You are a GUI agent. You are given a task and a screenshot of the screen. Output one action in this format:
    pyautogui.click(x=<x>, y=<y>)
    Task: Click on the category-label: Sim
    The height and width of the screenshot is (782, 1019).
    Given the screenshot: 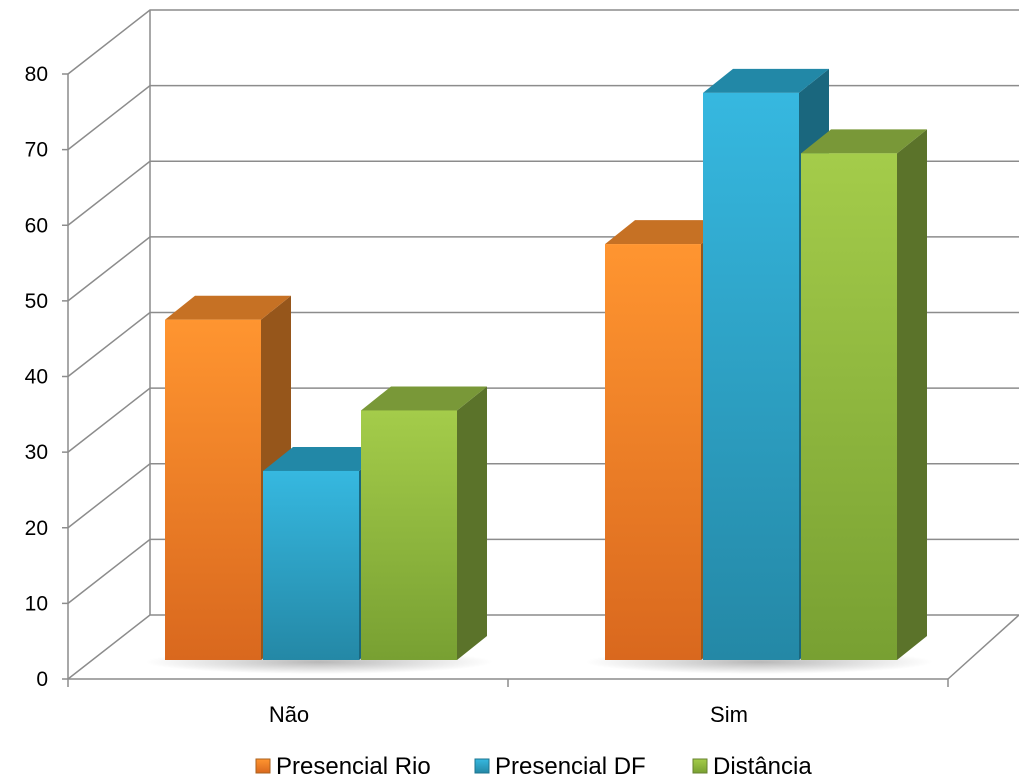 What is the action you would take?
    pyautogui.click(x=729, y=714)
    